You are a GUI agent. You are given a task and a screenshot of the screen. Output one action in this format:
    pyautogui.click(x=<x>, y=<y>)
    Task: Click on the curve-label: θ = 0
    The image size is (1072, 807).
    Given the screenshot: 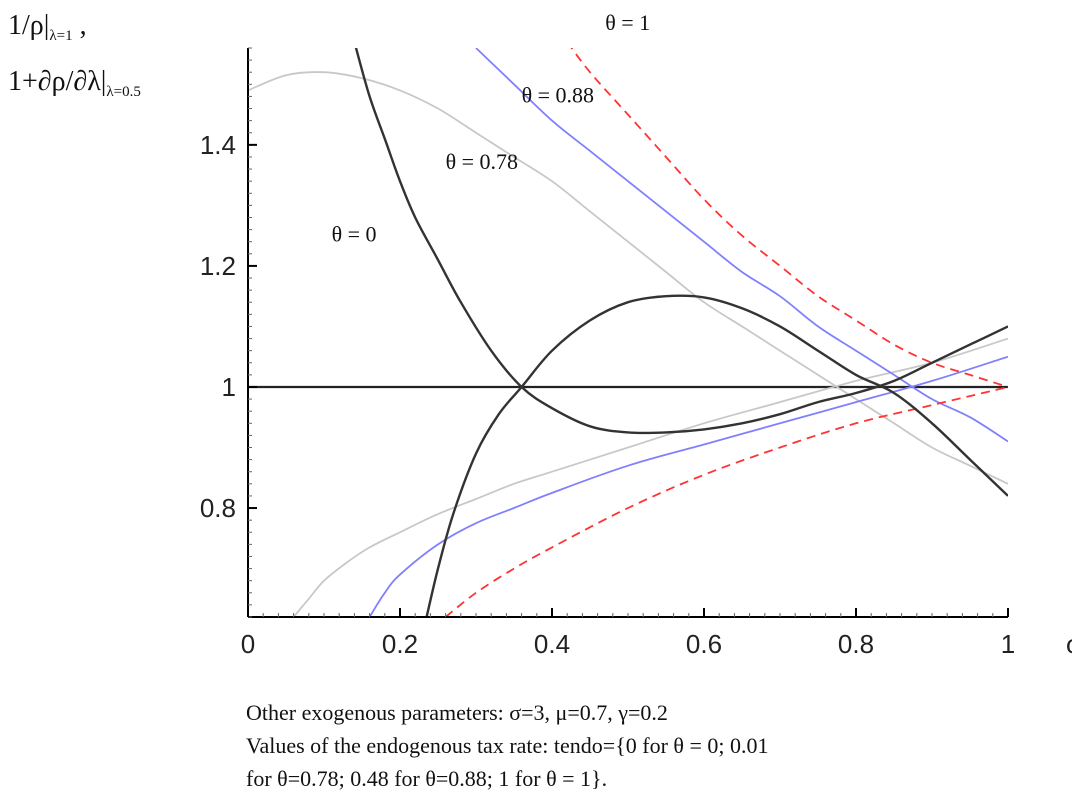 What is the action you would take?
    pyautogui.click(x=354, y=234)
    